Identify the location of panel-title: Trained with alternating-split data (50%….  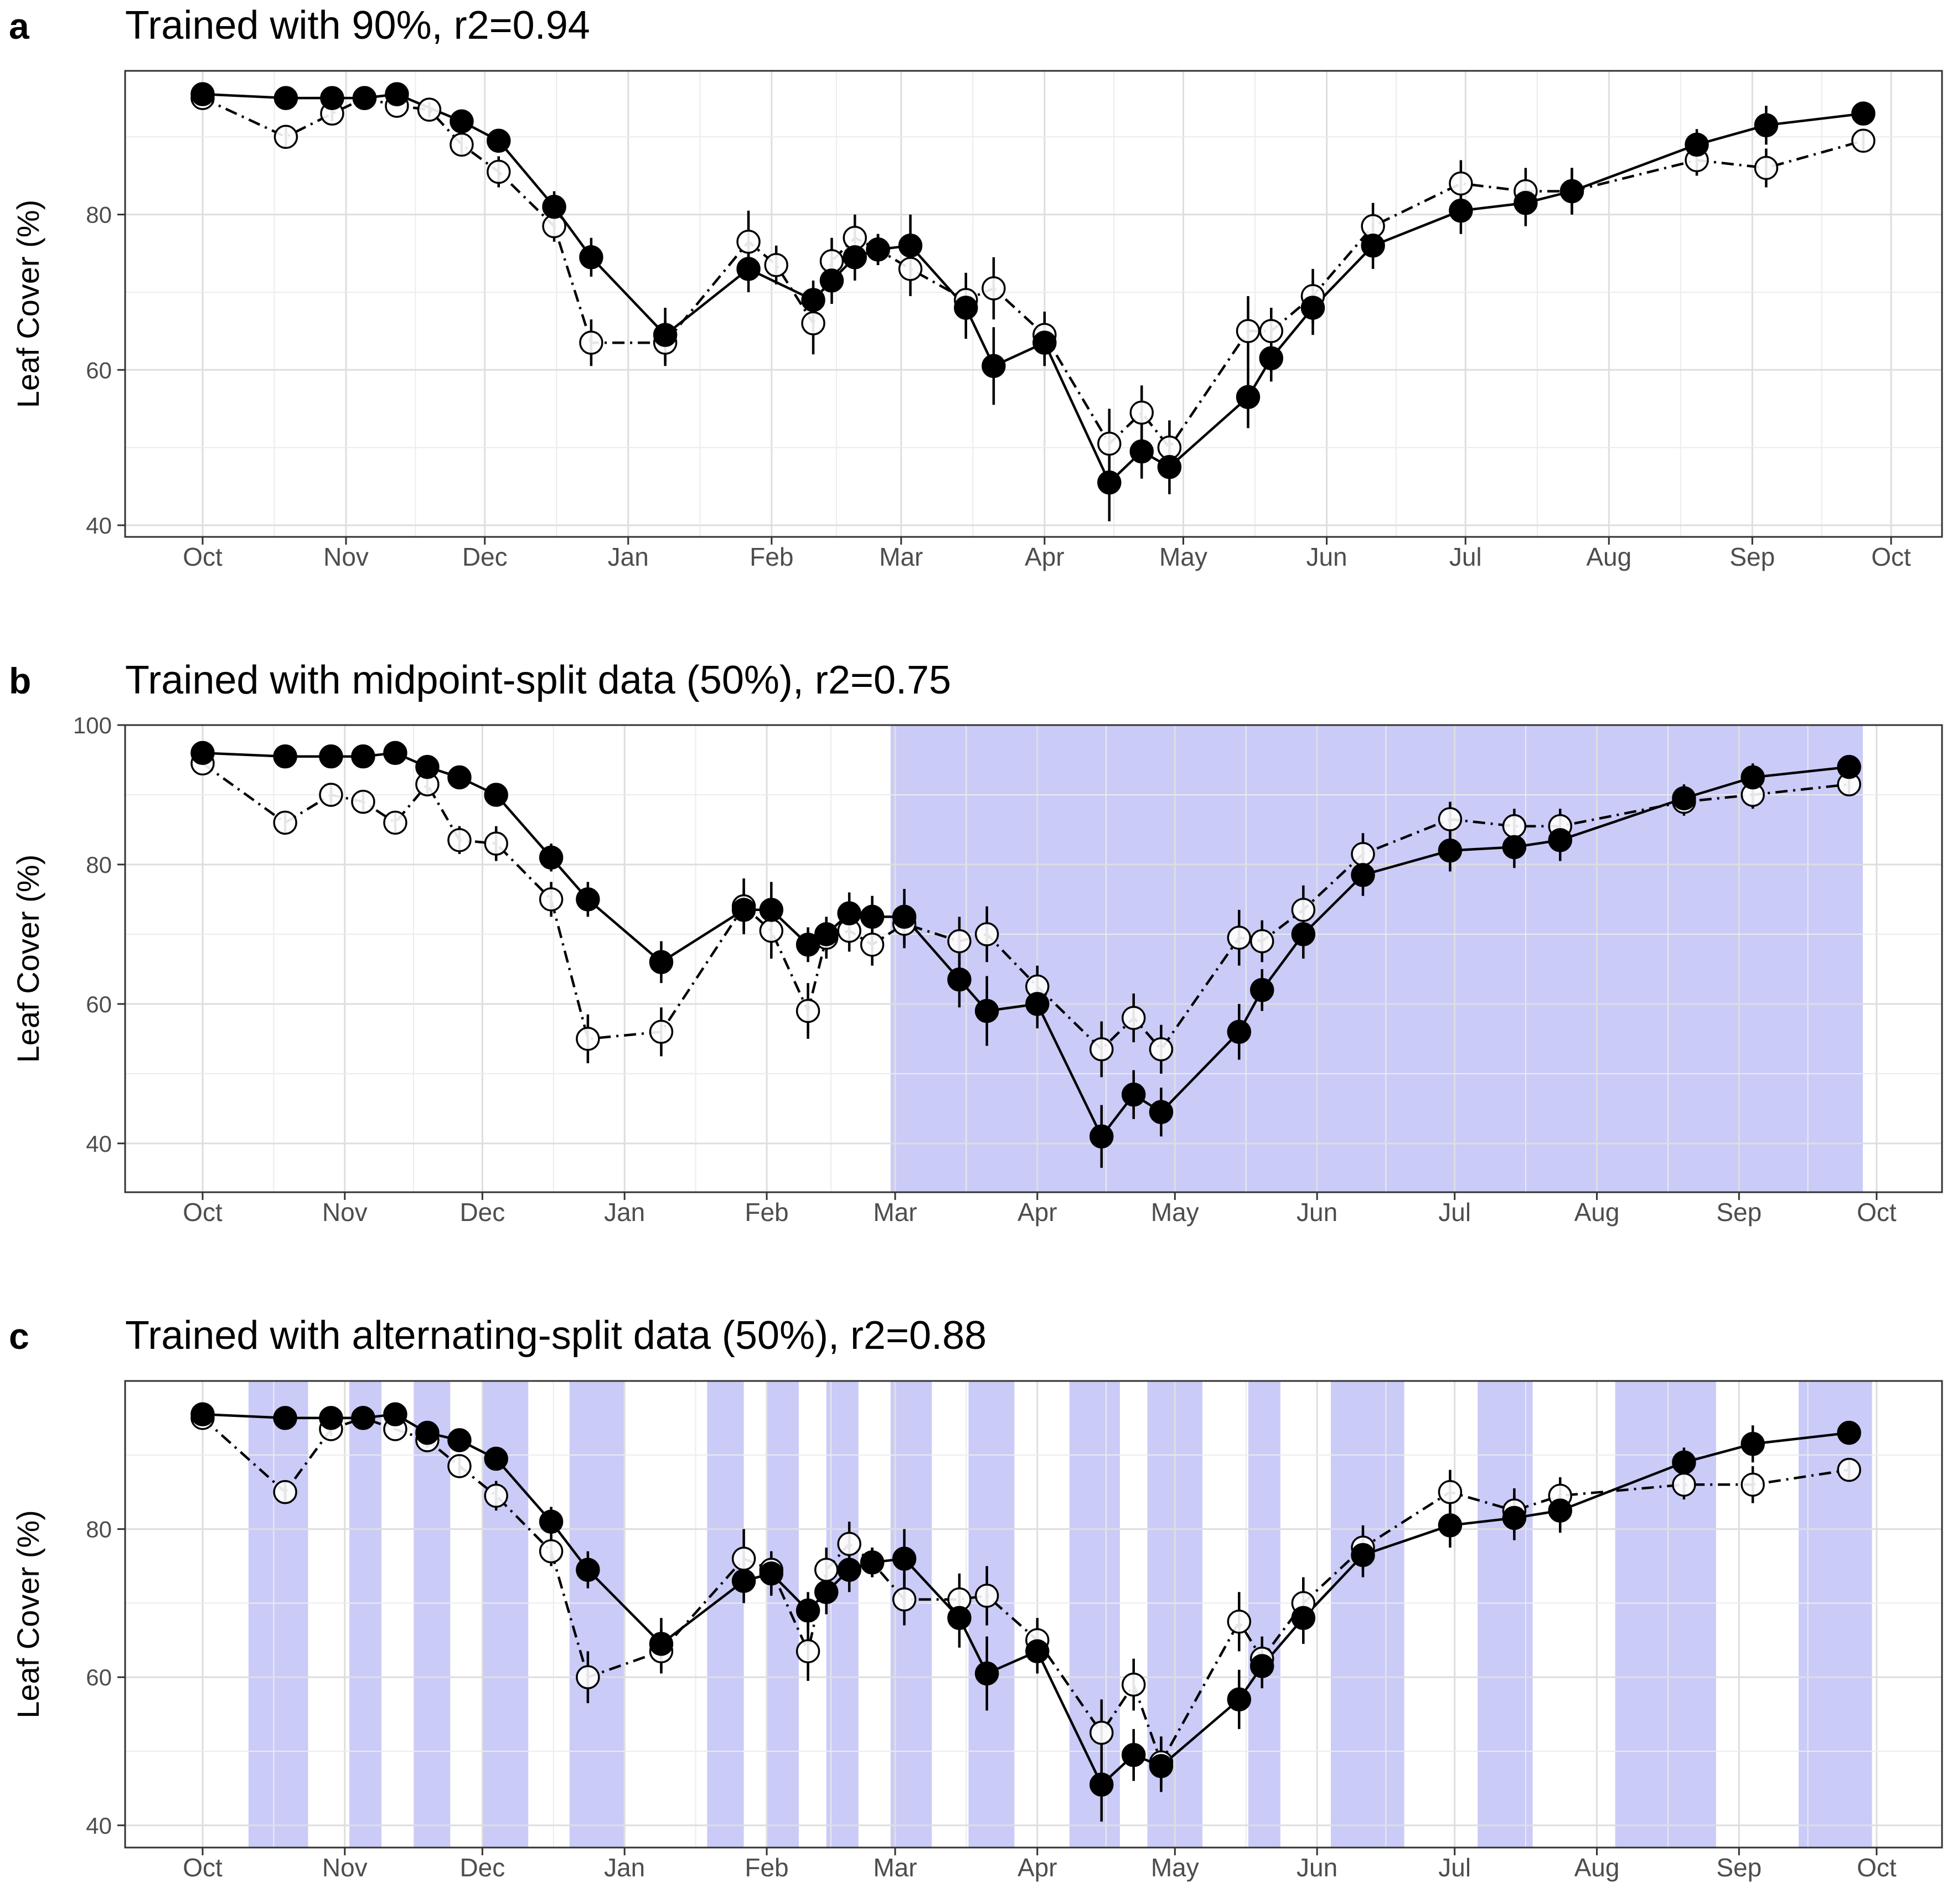
(556, 1335).